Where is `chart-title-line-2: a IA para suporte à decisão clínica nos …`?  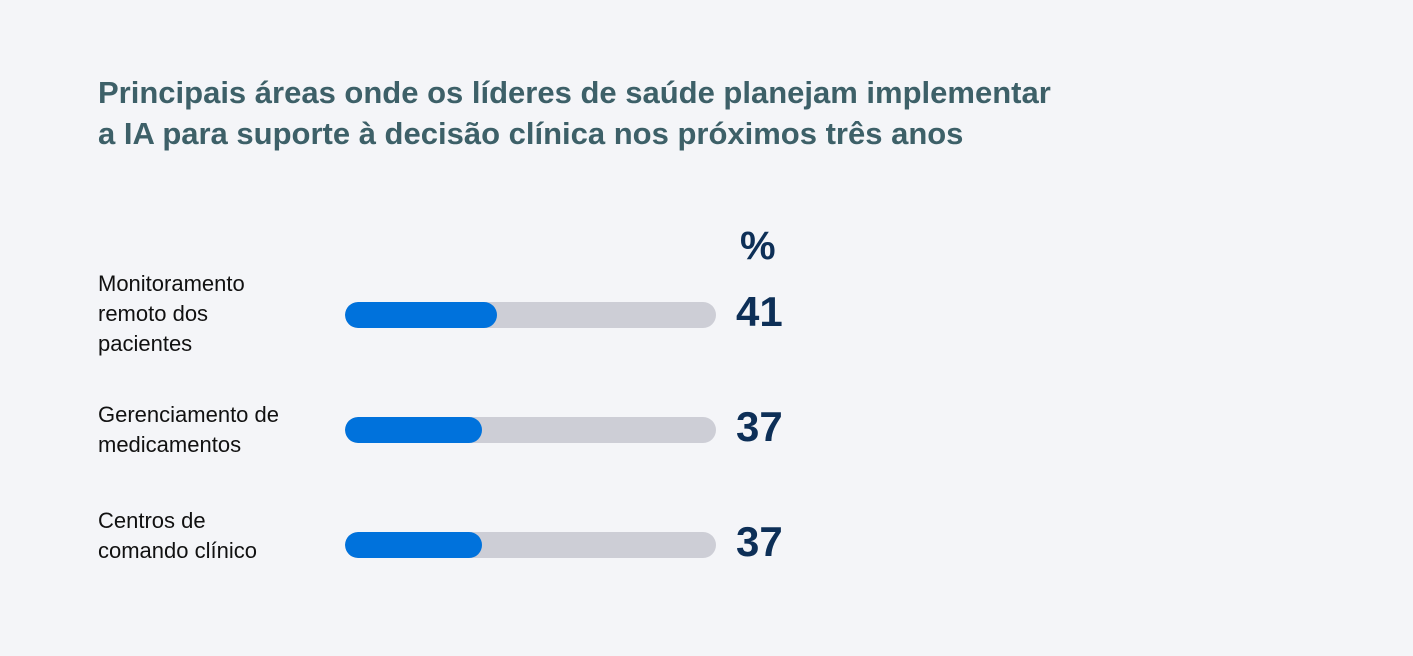
chart-title-line-2: a IA para suporte à decisão clínica nos … is located at coordinates (531, 133).